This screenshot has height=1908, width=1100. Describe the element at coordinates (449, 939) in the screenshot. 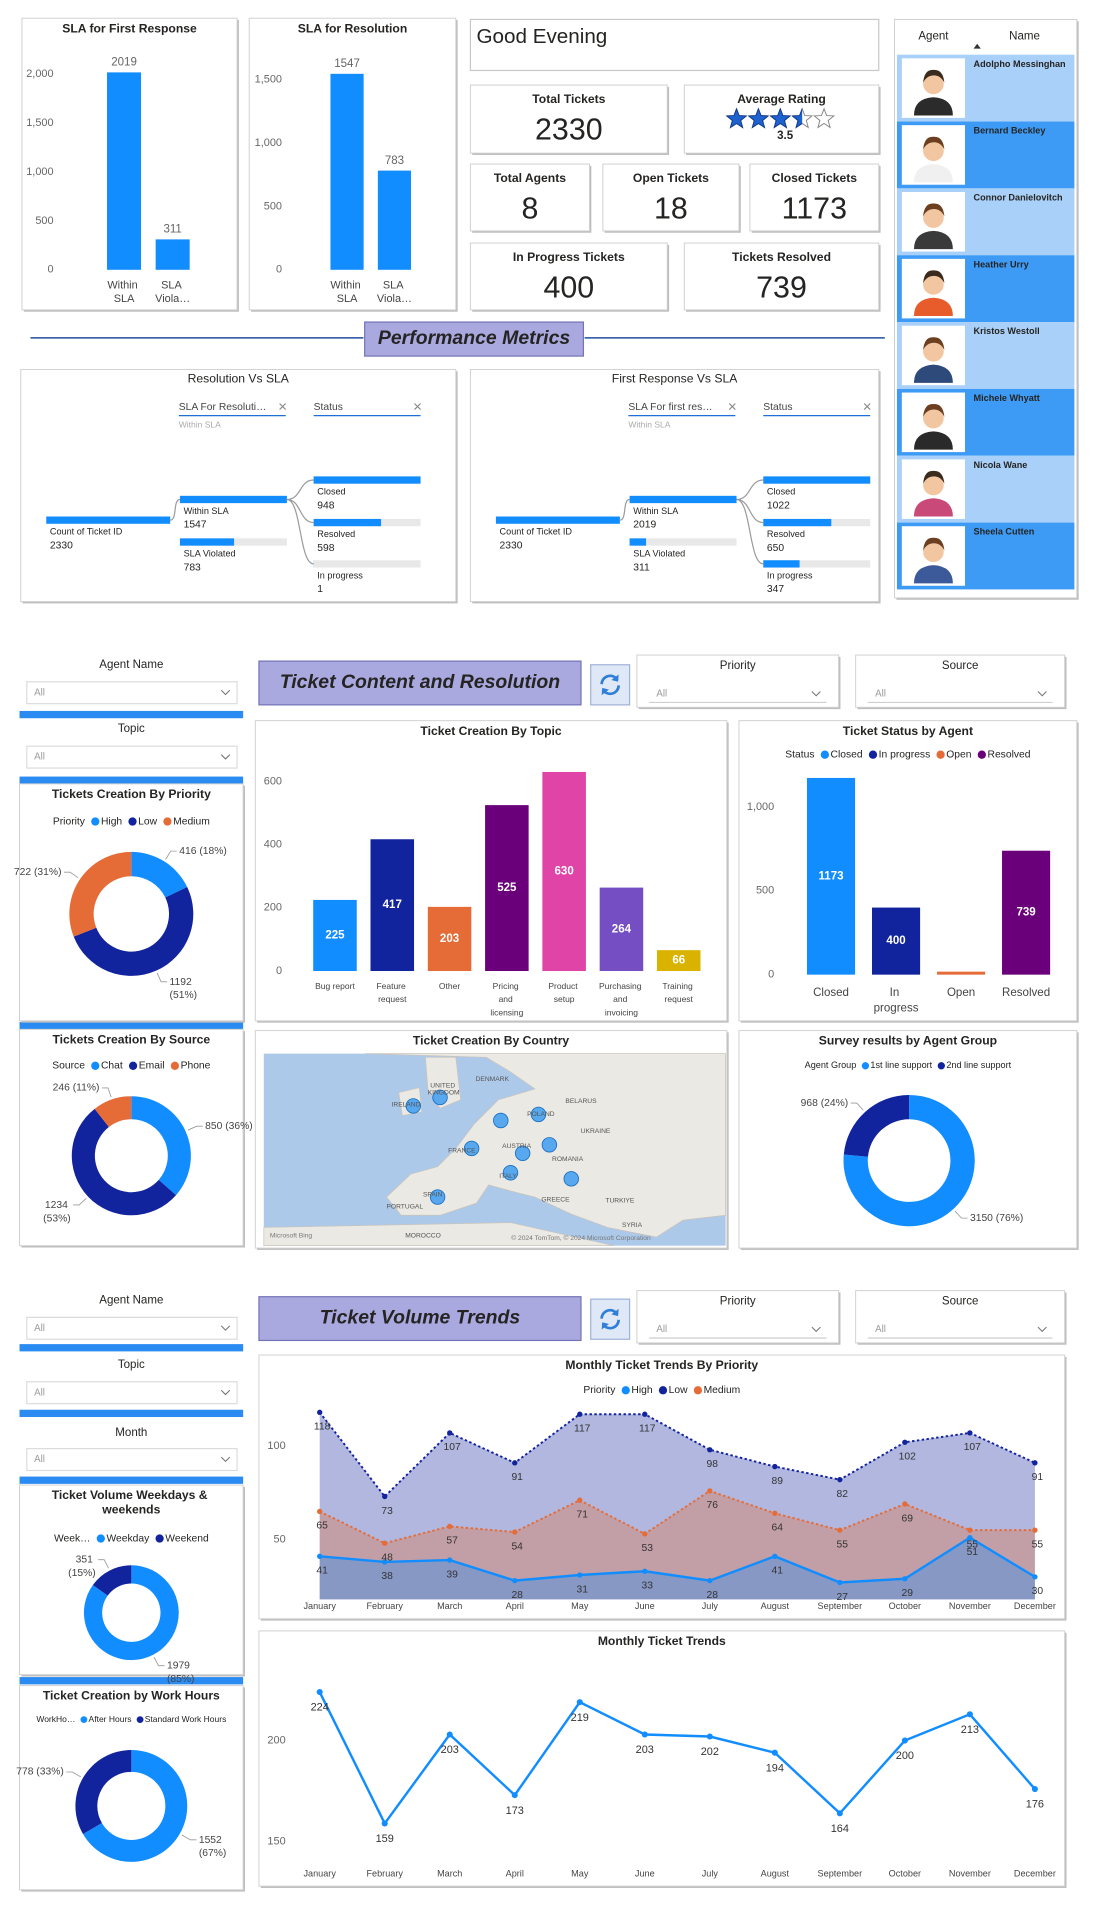

I see `data-label: 203` at that location.